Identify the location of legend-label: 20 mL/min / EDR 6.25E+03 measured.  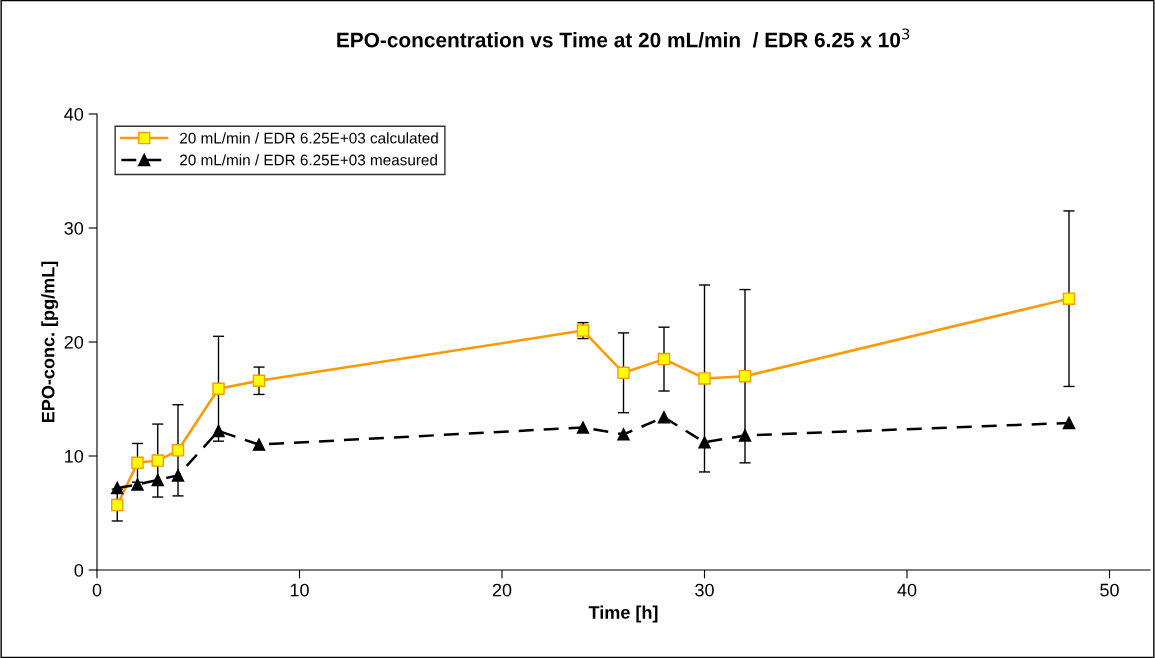
(308, 160).